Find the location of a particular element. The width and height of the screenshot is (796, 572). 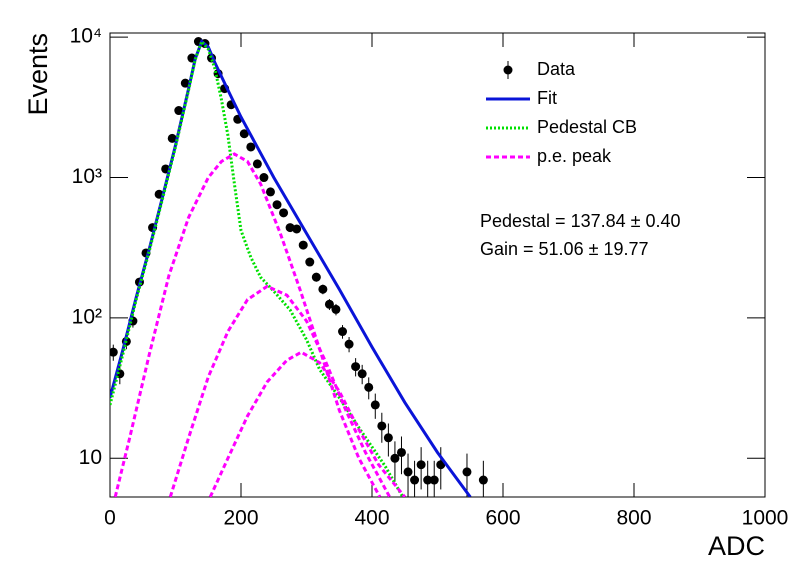

legend-label: Fit is located at coordinates (547, 98).